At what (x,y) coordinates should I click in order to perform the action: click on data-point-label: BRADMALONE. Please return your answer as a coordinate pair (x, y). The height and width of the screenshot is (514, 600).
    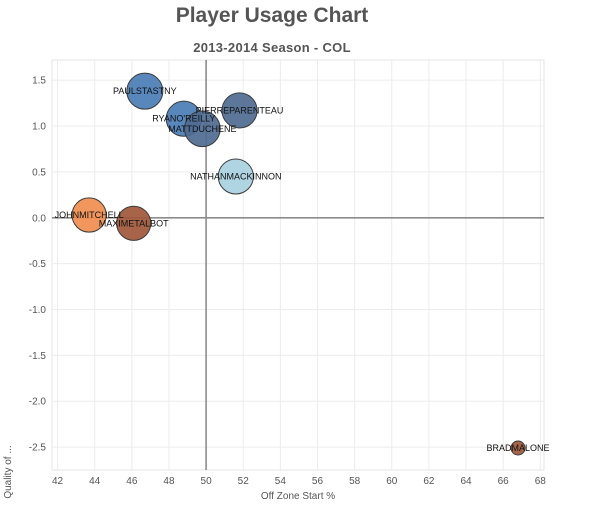
    Looking at the image, I should click on (517, 448).